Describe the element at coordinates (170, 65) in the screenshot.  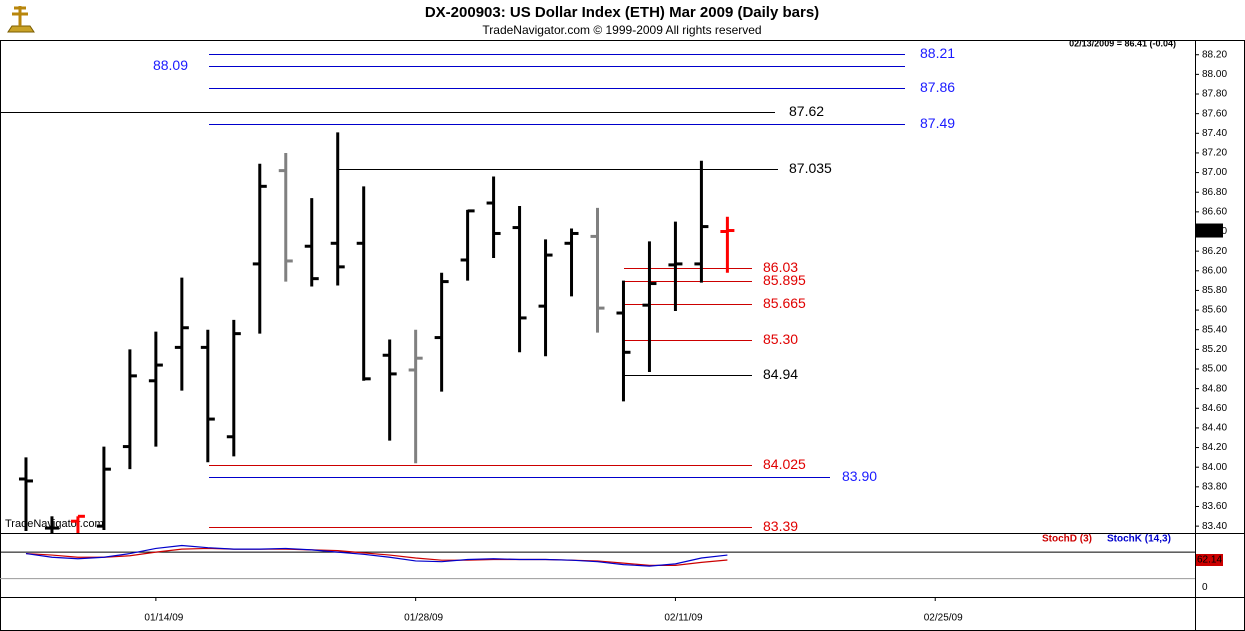
I see `level-label: 88.09` at that location.